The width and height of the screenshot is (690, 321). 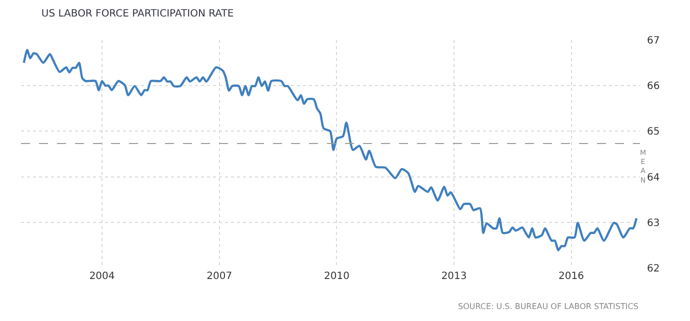 What do you see at coordinates (653, 86) in the screenshot?
I see `y-tick-label: 66` at bounding box center [653, 86].